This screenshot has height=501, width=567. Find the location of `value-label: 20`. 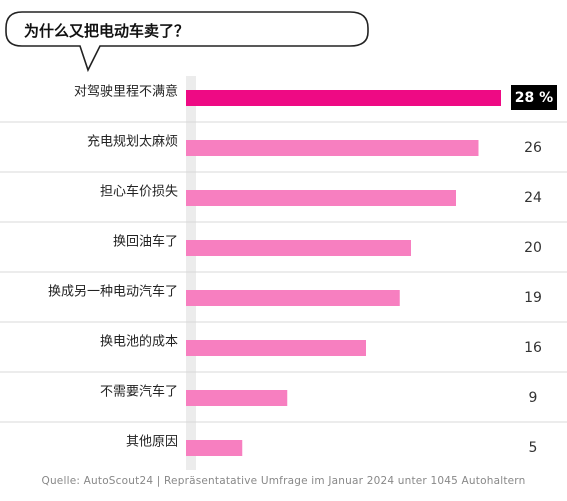

value-label: 20 is located at coordinates (533, 248).